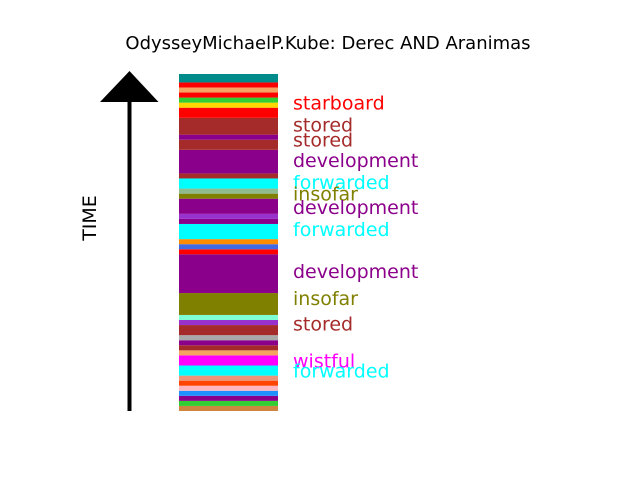 This screenshot has width=640, height=480. I want to click on band-stack, so click(228, 242).